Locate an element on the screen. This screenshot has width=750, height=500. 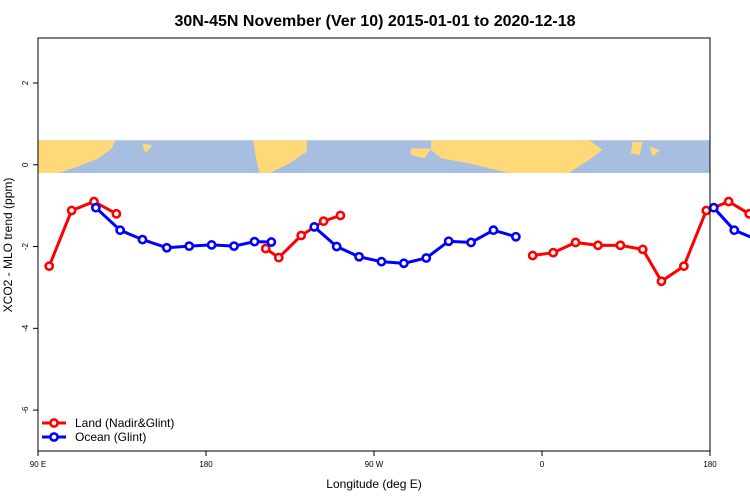
y-tick-label-1: 0 is located at coordinates (25, 164).